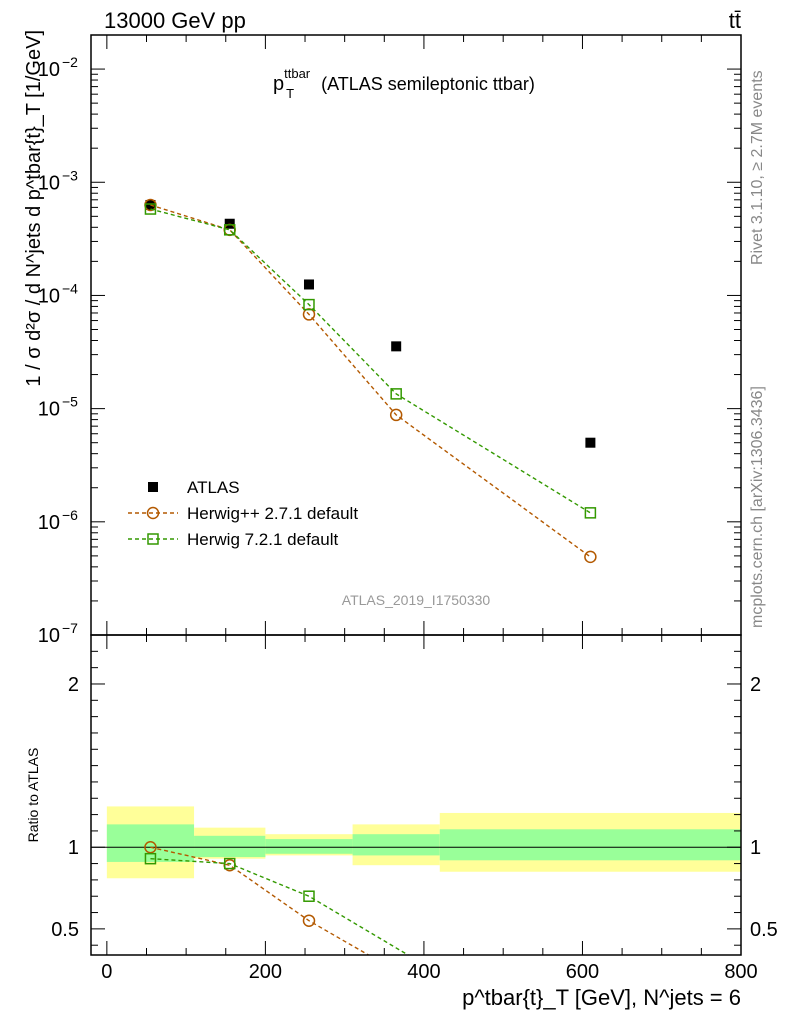 This screenshot has width=786, height=1024. I want to click on ratio-y-axis-label: Ratio to ATLAS, so click(33, 795).